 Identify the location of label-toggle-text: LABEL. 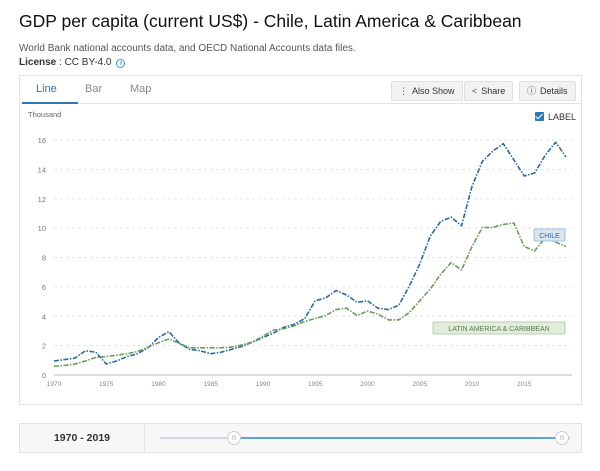
(562, 117).